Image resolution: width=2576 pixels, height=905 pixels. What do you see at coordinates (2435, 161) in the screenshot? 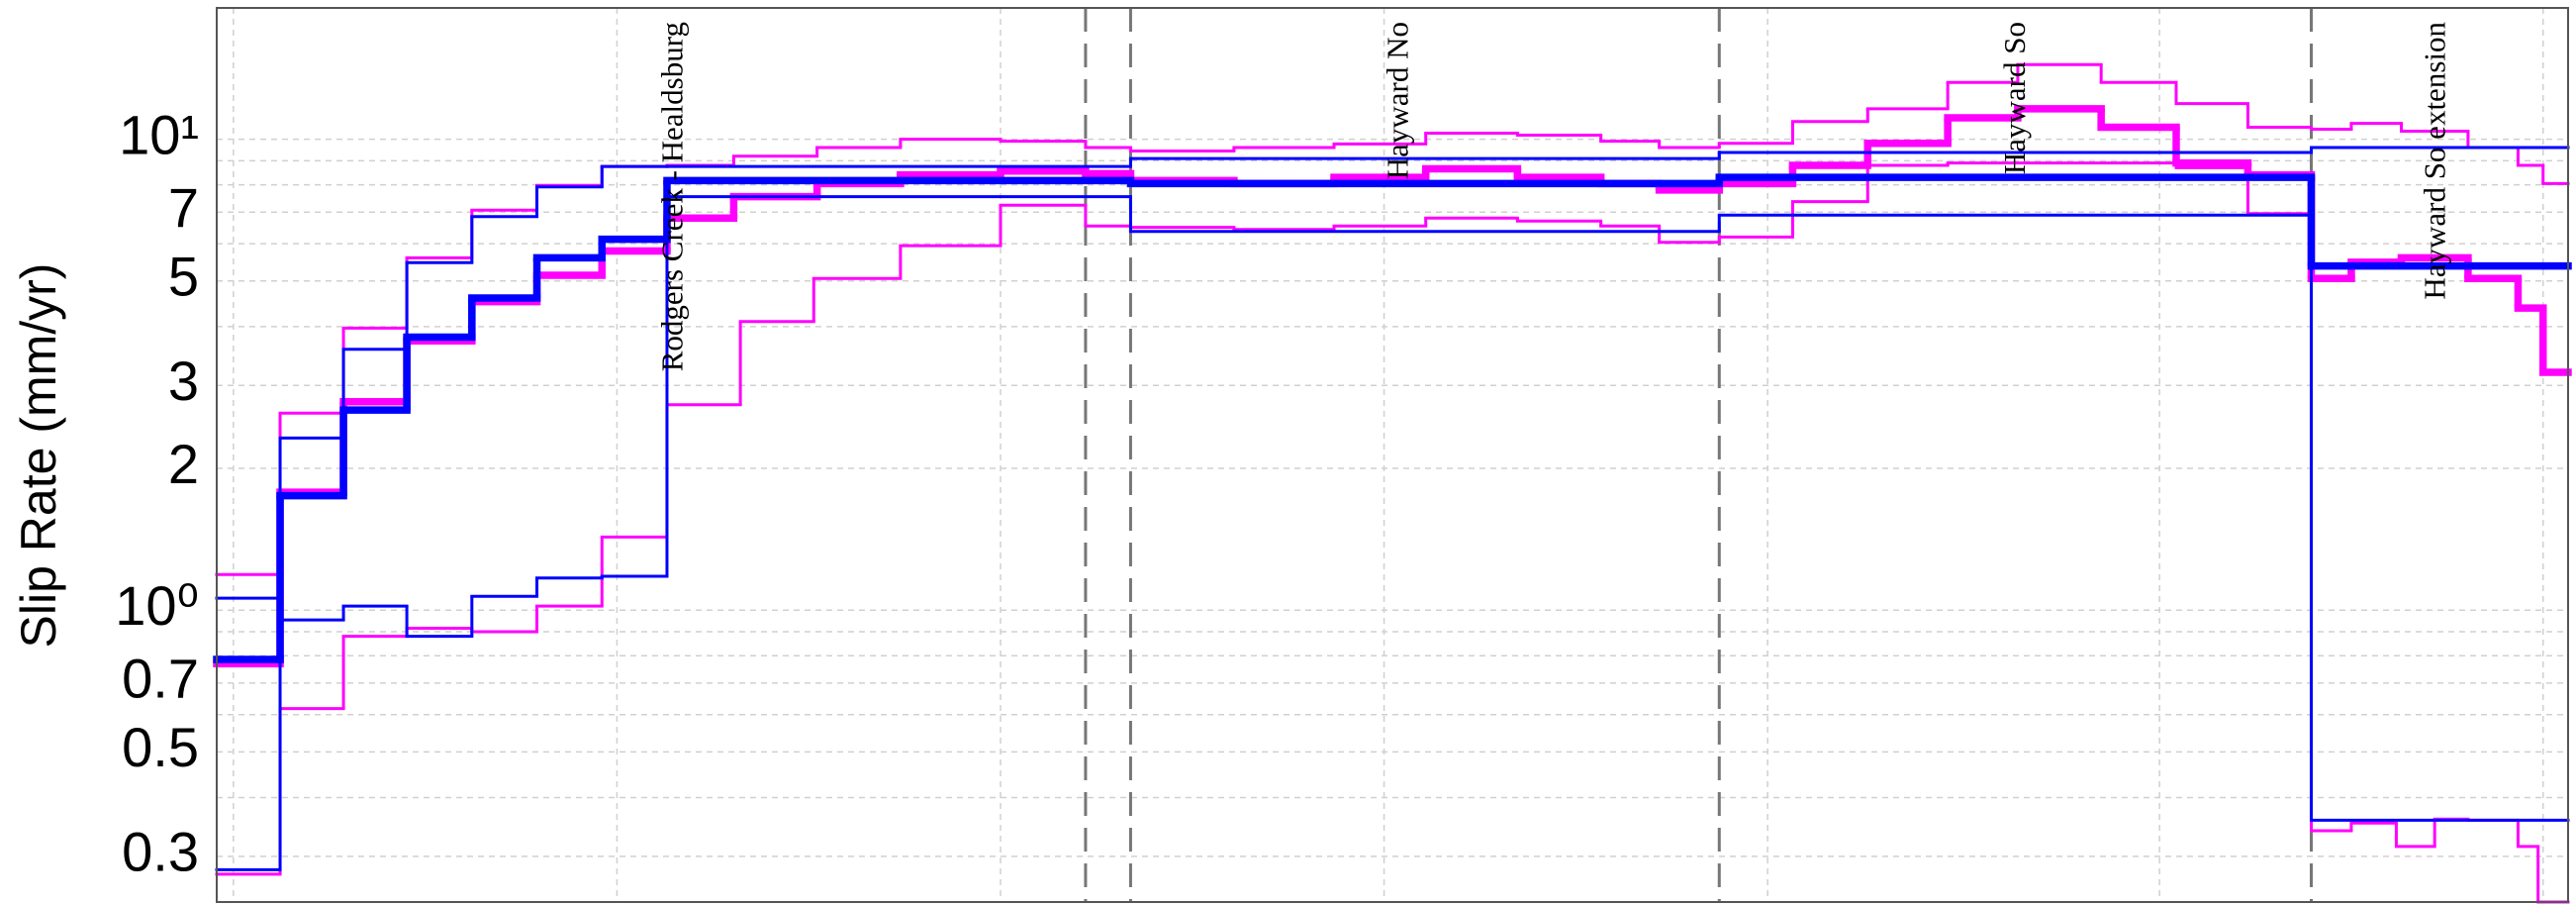
I see `section-label: Hayward So extension` at bounding box center [2435, 161].